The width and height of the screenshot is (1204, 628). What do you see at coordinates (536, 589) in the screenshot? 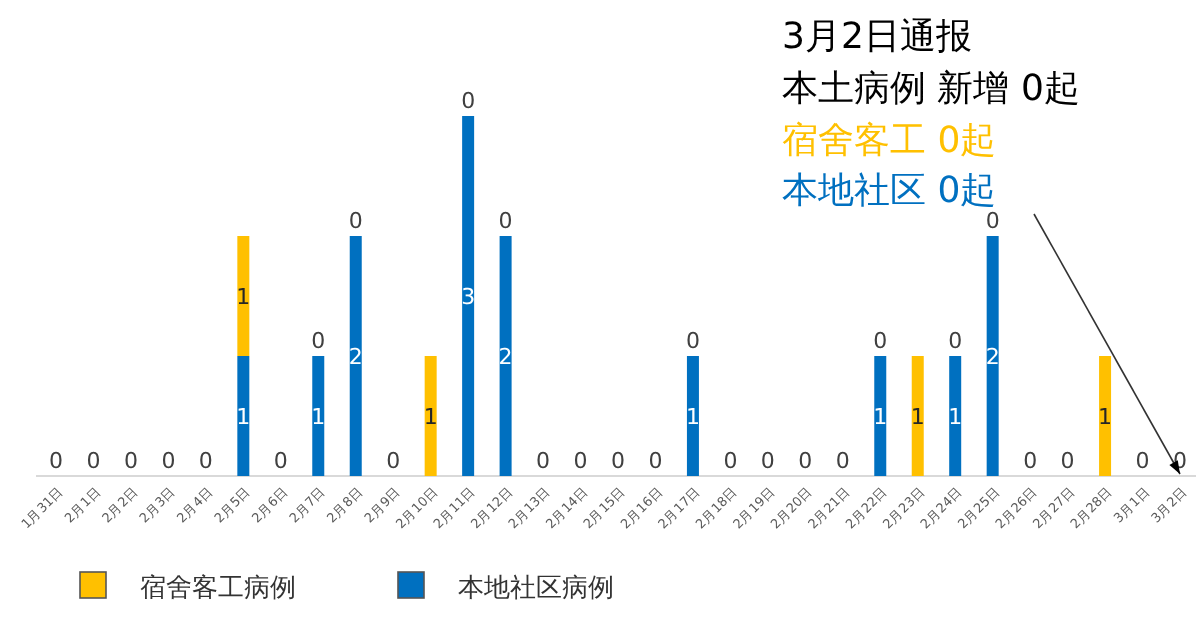
I see `legend-label: 本地社区病例` at bounding box center [536, 589].